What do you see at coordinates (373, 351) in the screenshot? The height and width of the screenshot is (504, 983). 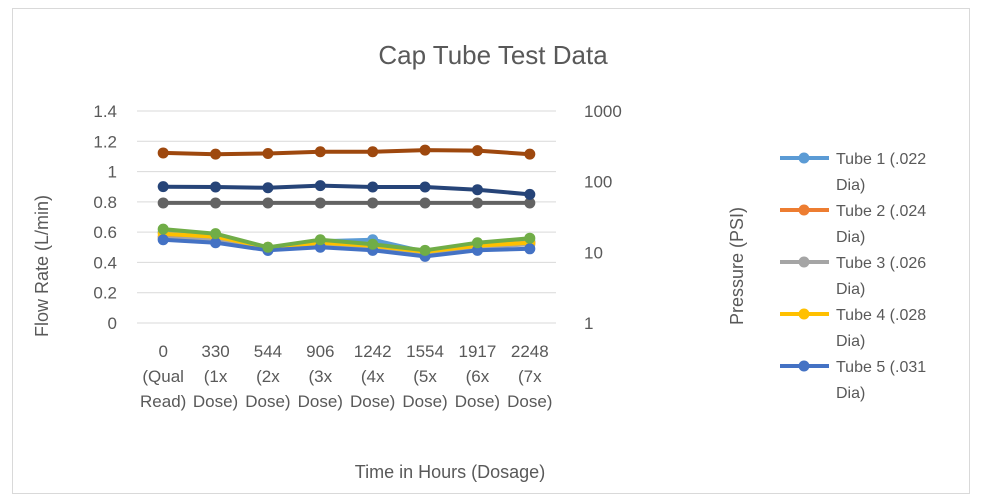 I see `x-tick-label: 1242` at bounding box center [373, 351].